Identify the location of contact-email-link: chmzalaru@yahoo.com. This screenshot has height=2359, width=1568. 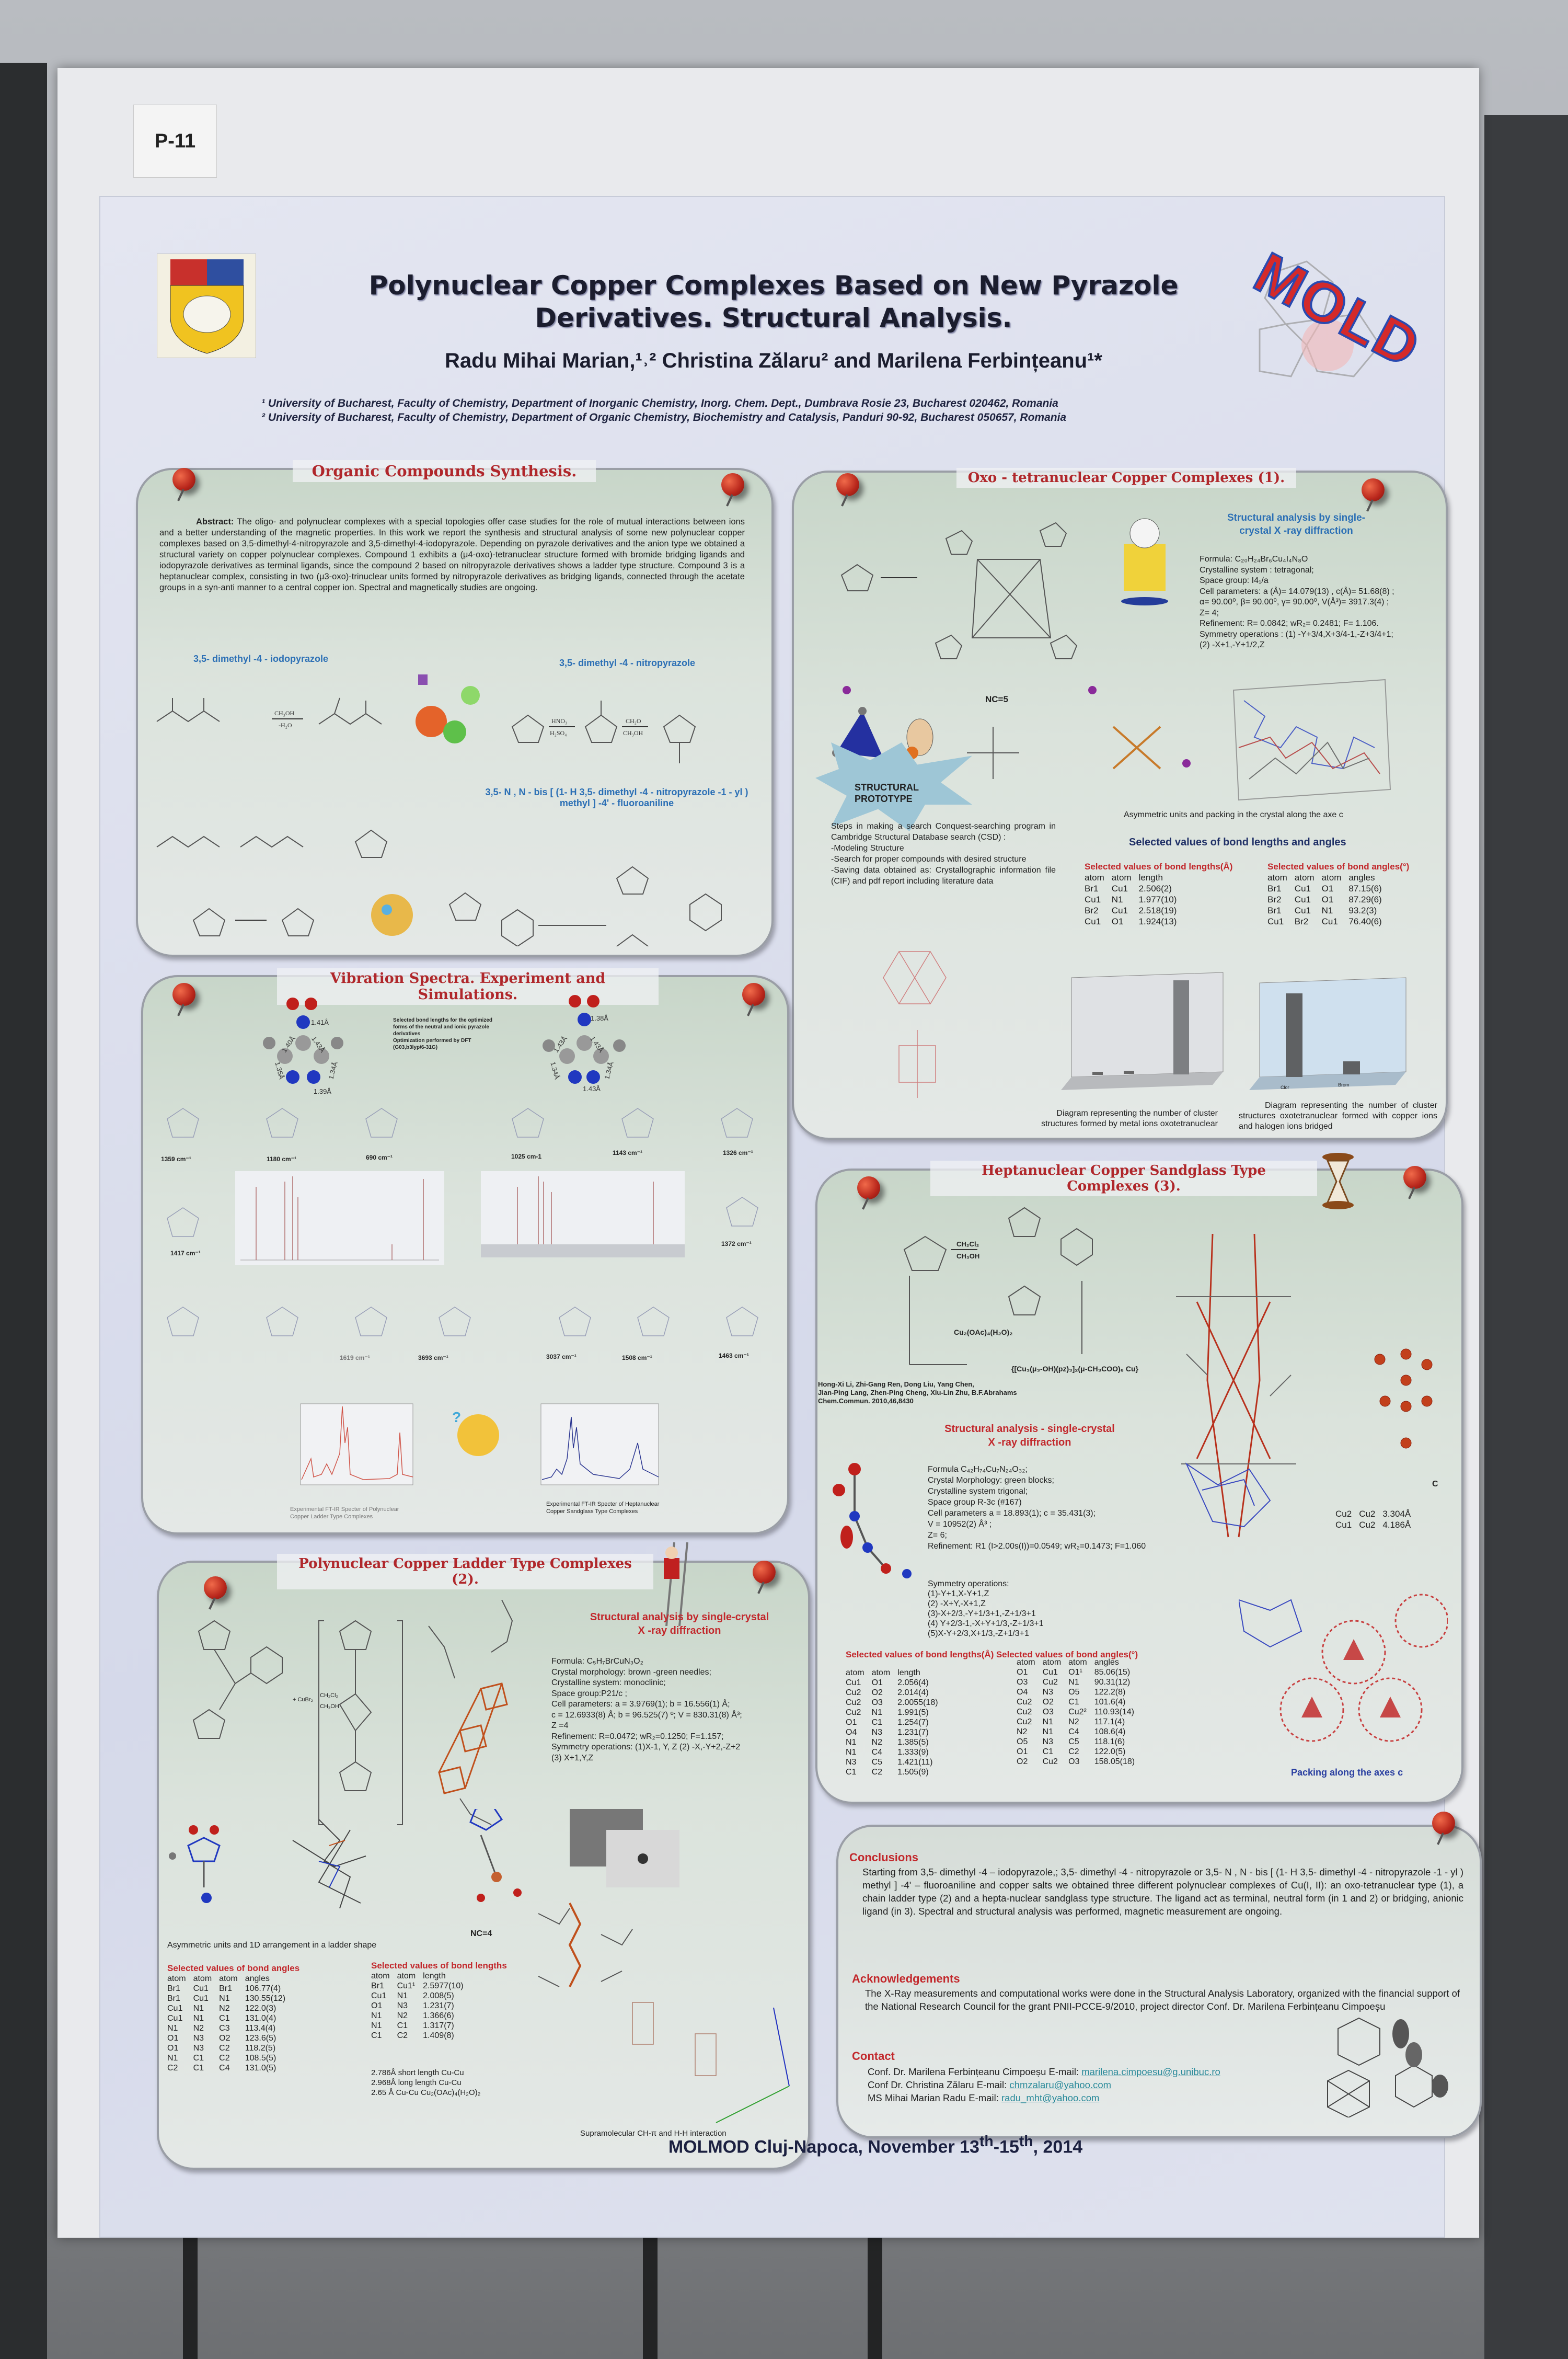
(1060, 2084).